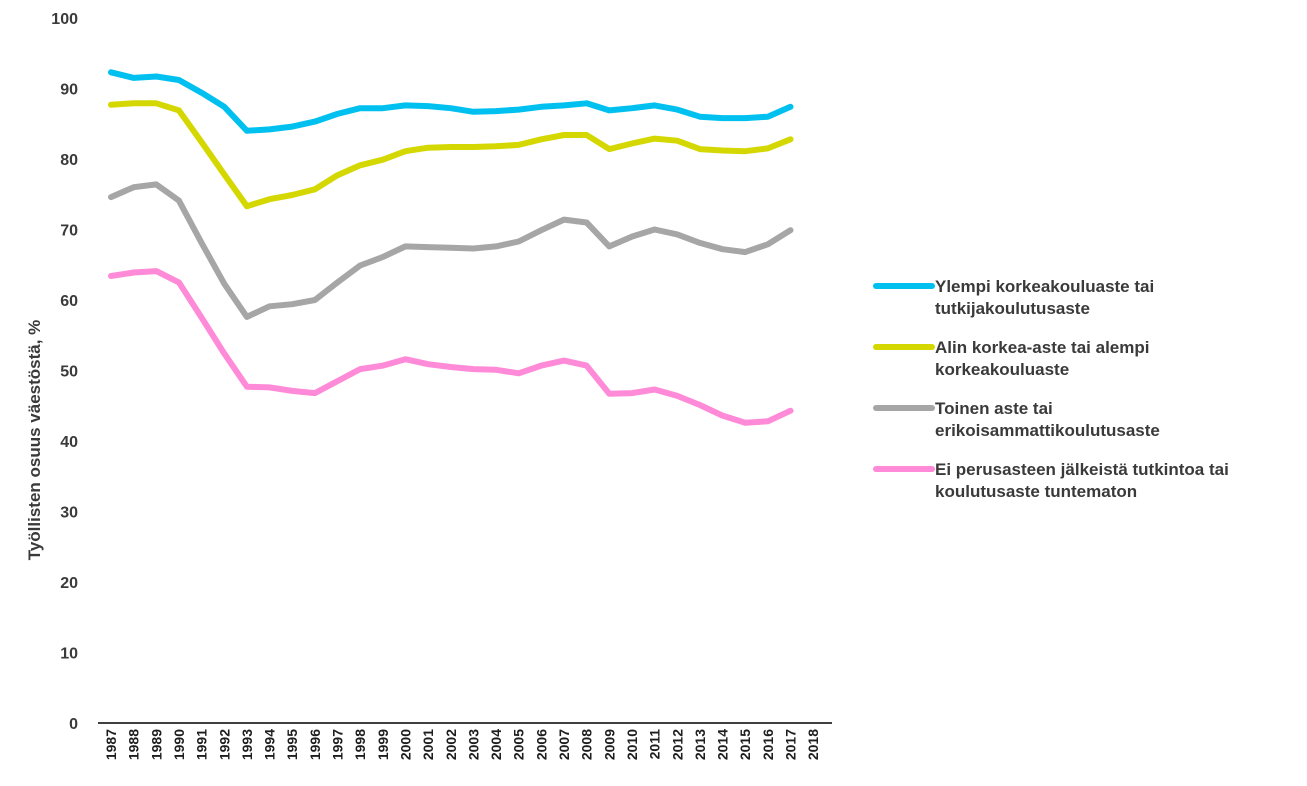 This screenshot has height=786, width=1307. Describe the element at coordinates (73, 724) in the screenshot. I see `y-tick-label: 0` at that location.